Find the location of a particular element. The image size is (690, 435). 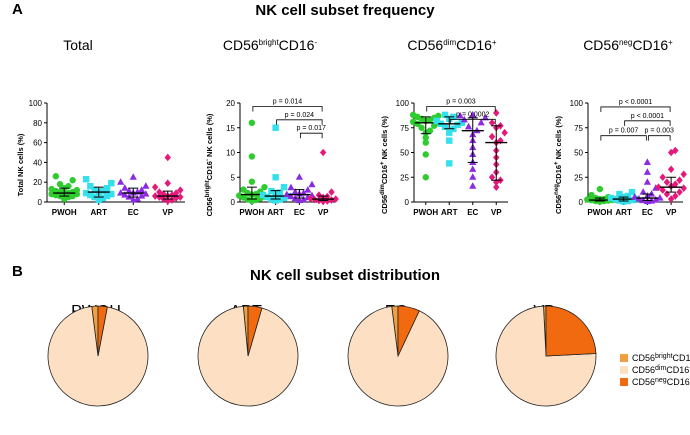

panel-letter-b: B is located at coordinates (17, 271).